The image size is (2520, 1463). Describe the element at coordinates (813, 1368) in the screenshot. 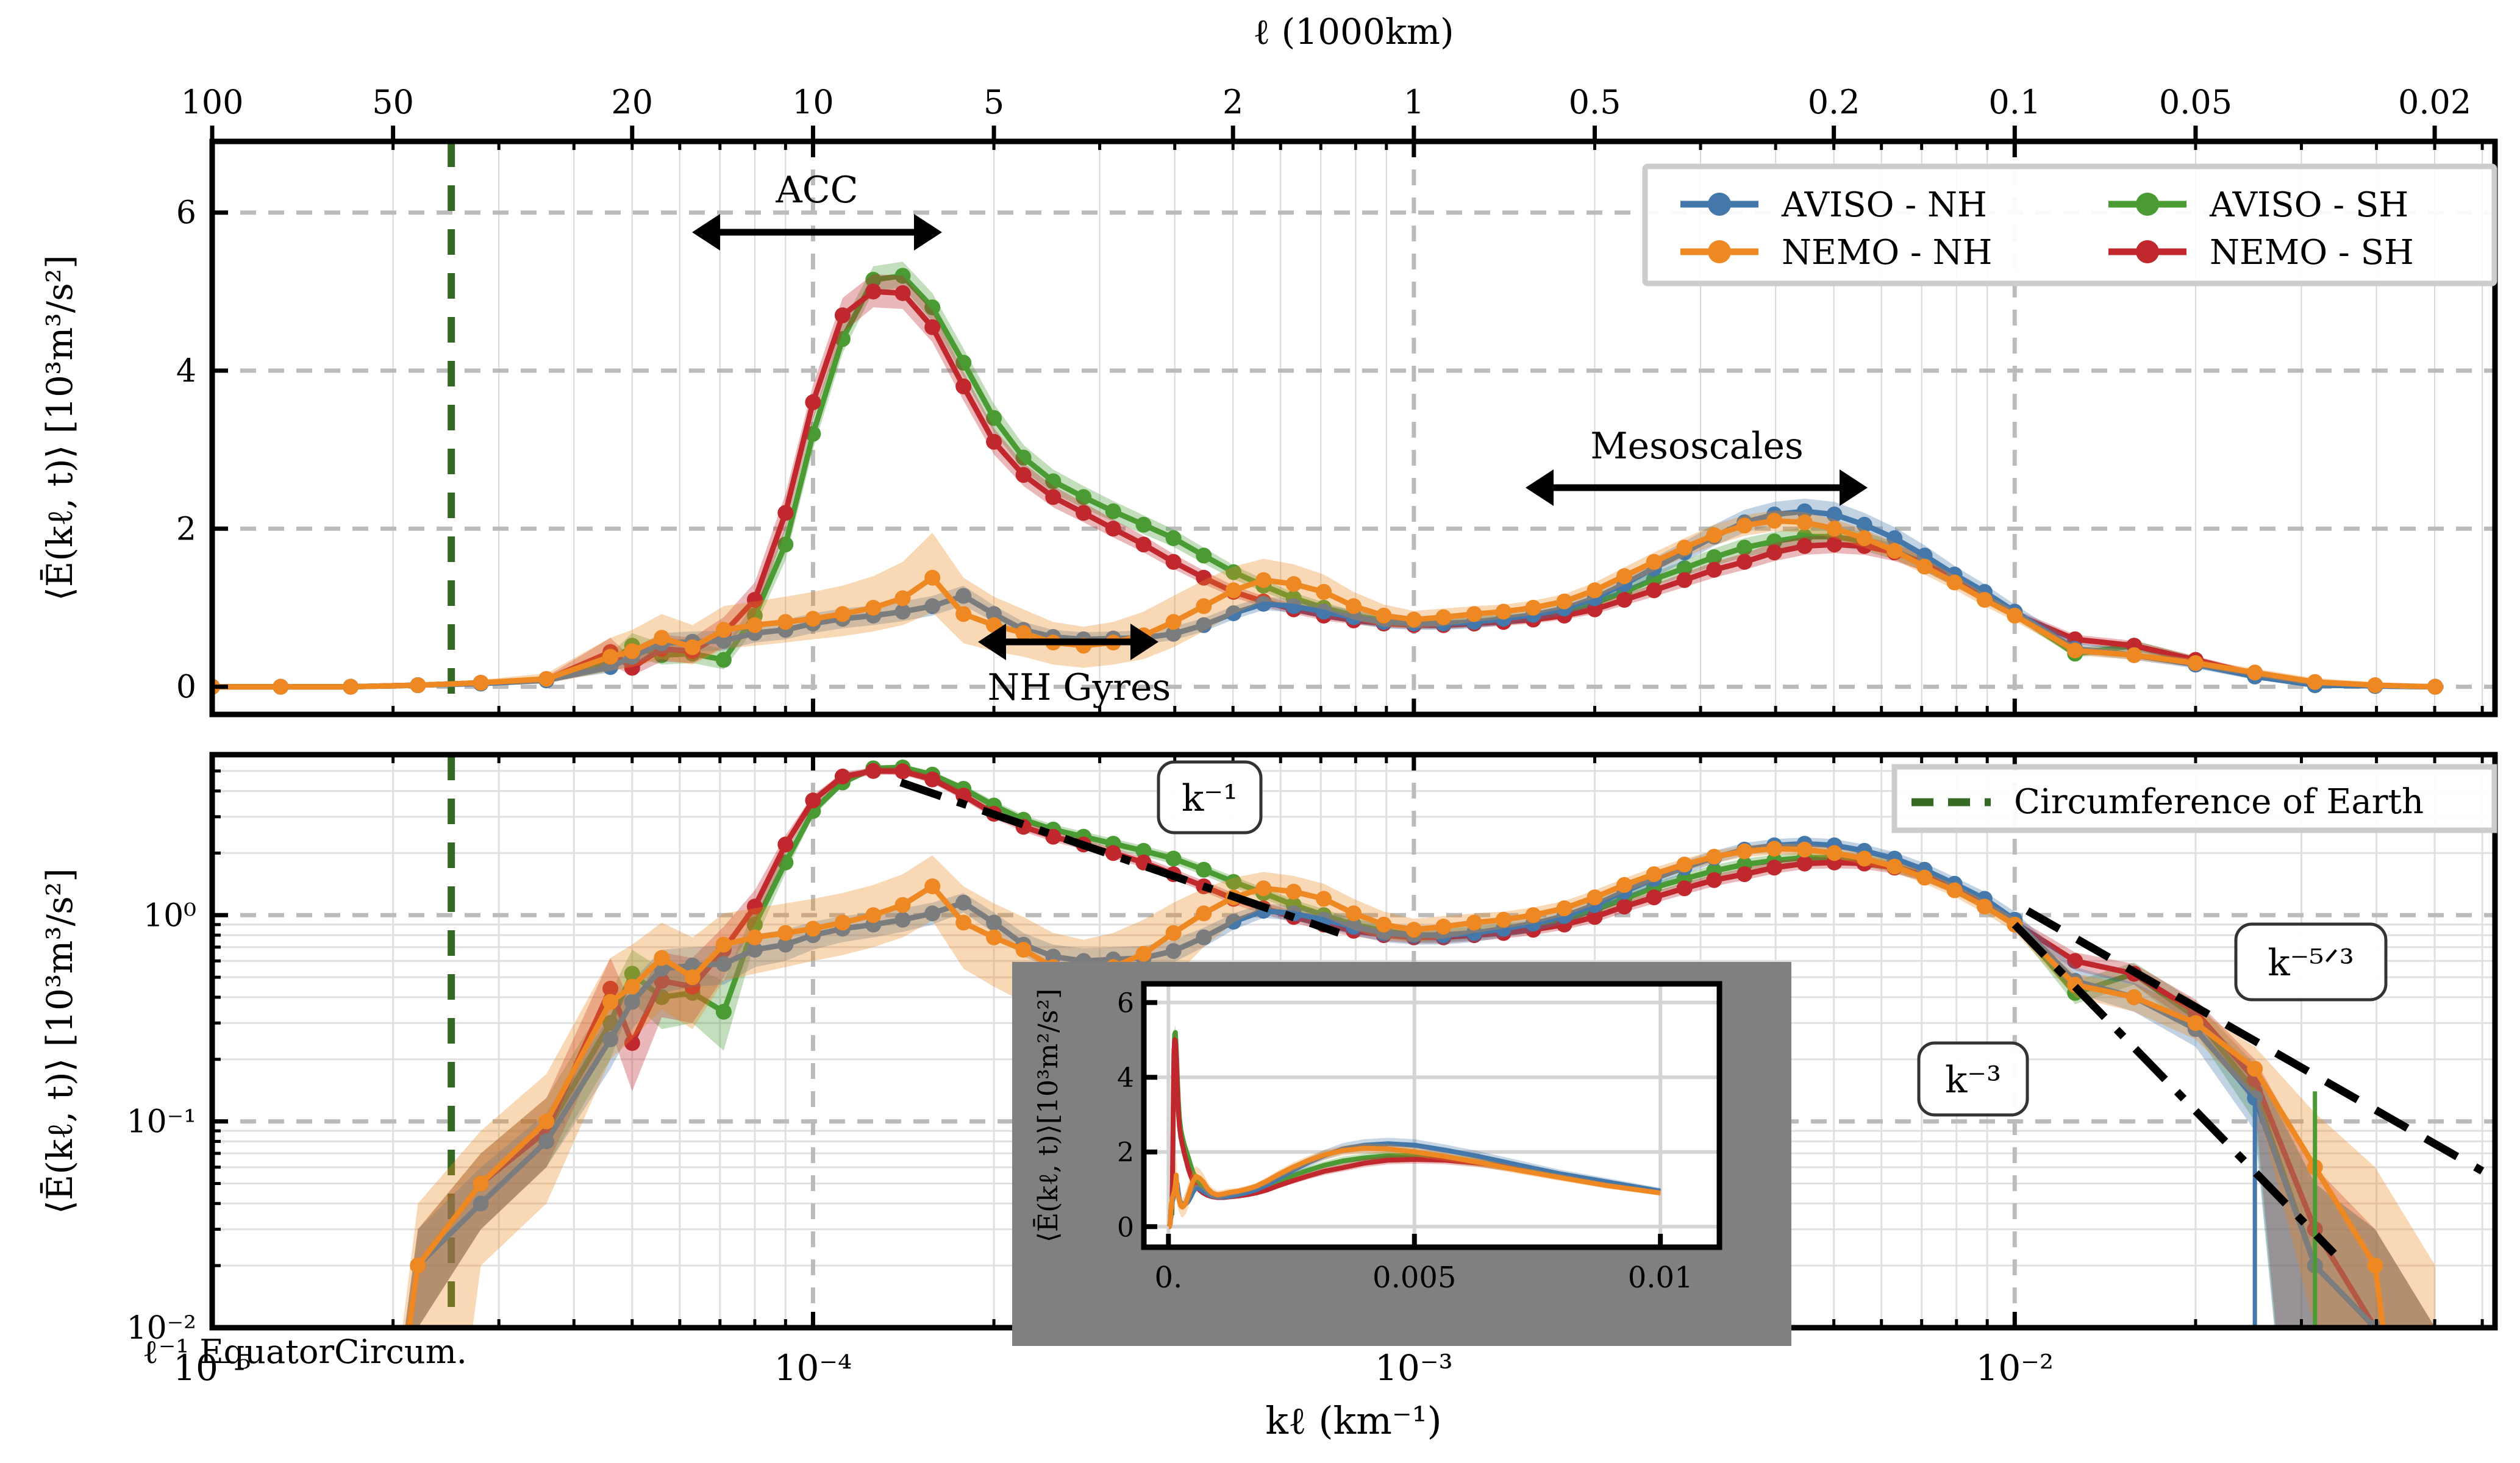

I see `bottom-xtick-label: 10⁻⁴` at that location.